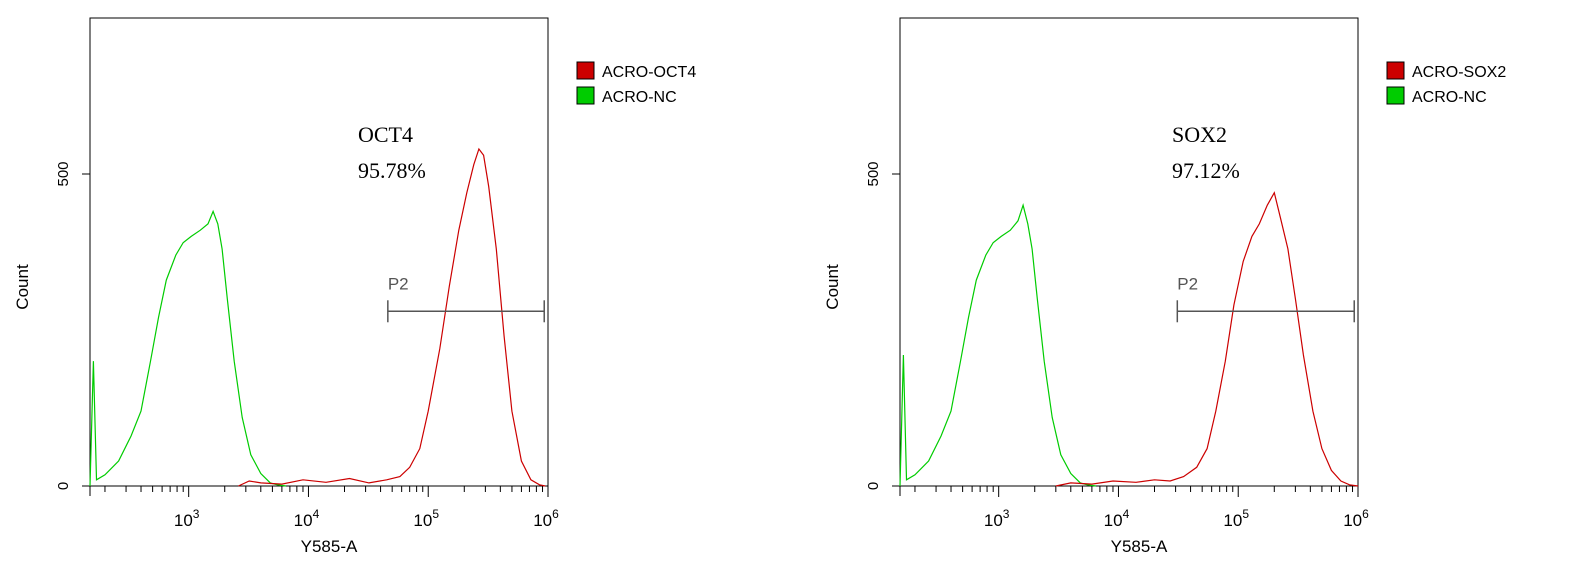 The width and height of the screenshot is (1593, 572). What do you see at coordinates (392, 317) in the screenshot?
I see `series-line-acro-oct4` at bounding box center [392, 317].